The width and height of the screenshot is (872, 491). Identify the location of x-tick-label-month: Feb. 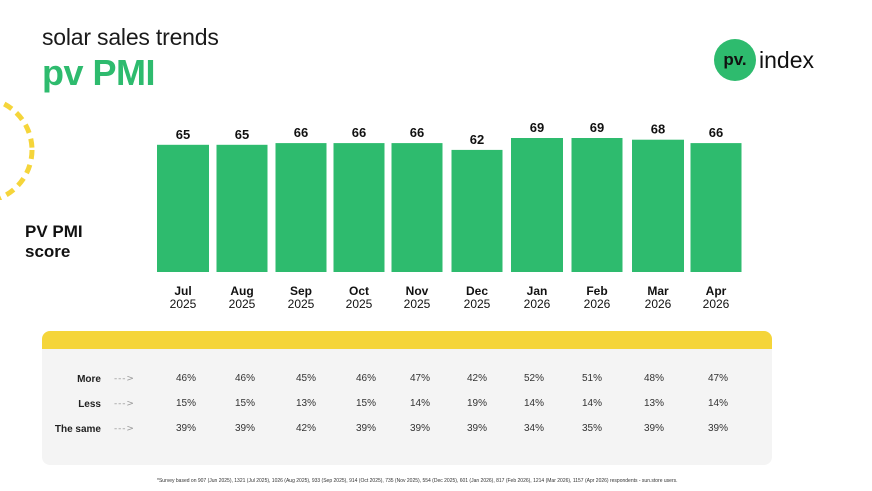
(596, 291).